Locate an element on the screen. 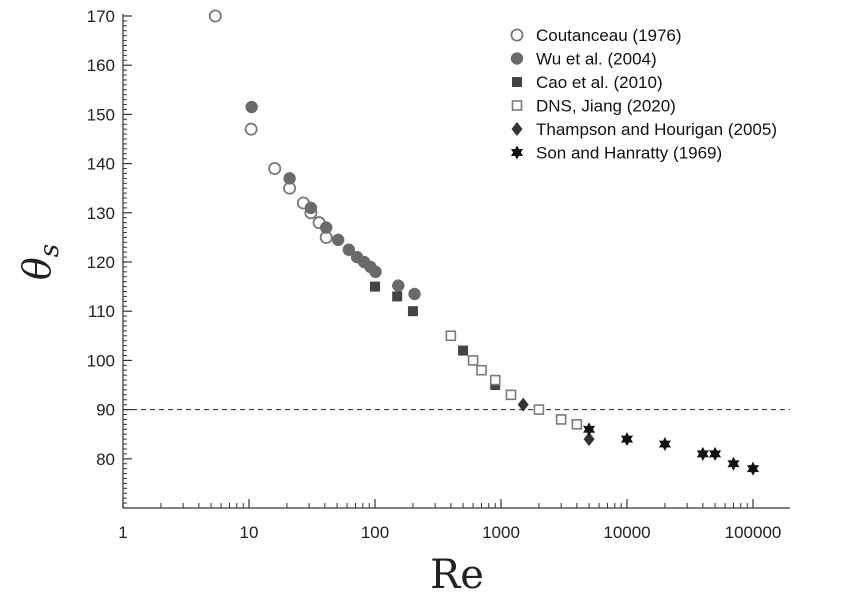 The image size is (863, 598). legend-label: DNS, Jiang (2020) is located at coordinates (606, 106).